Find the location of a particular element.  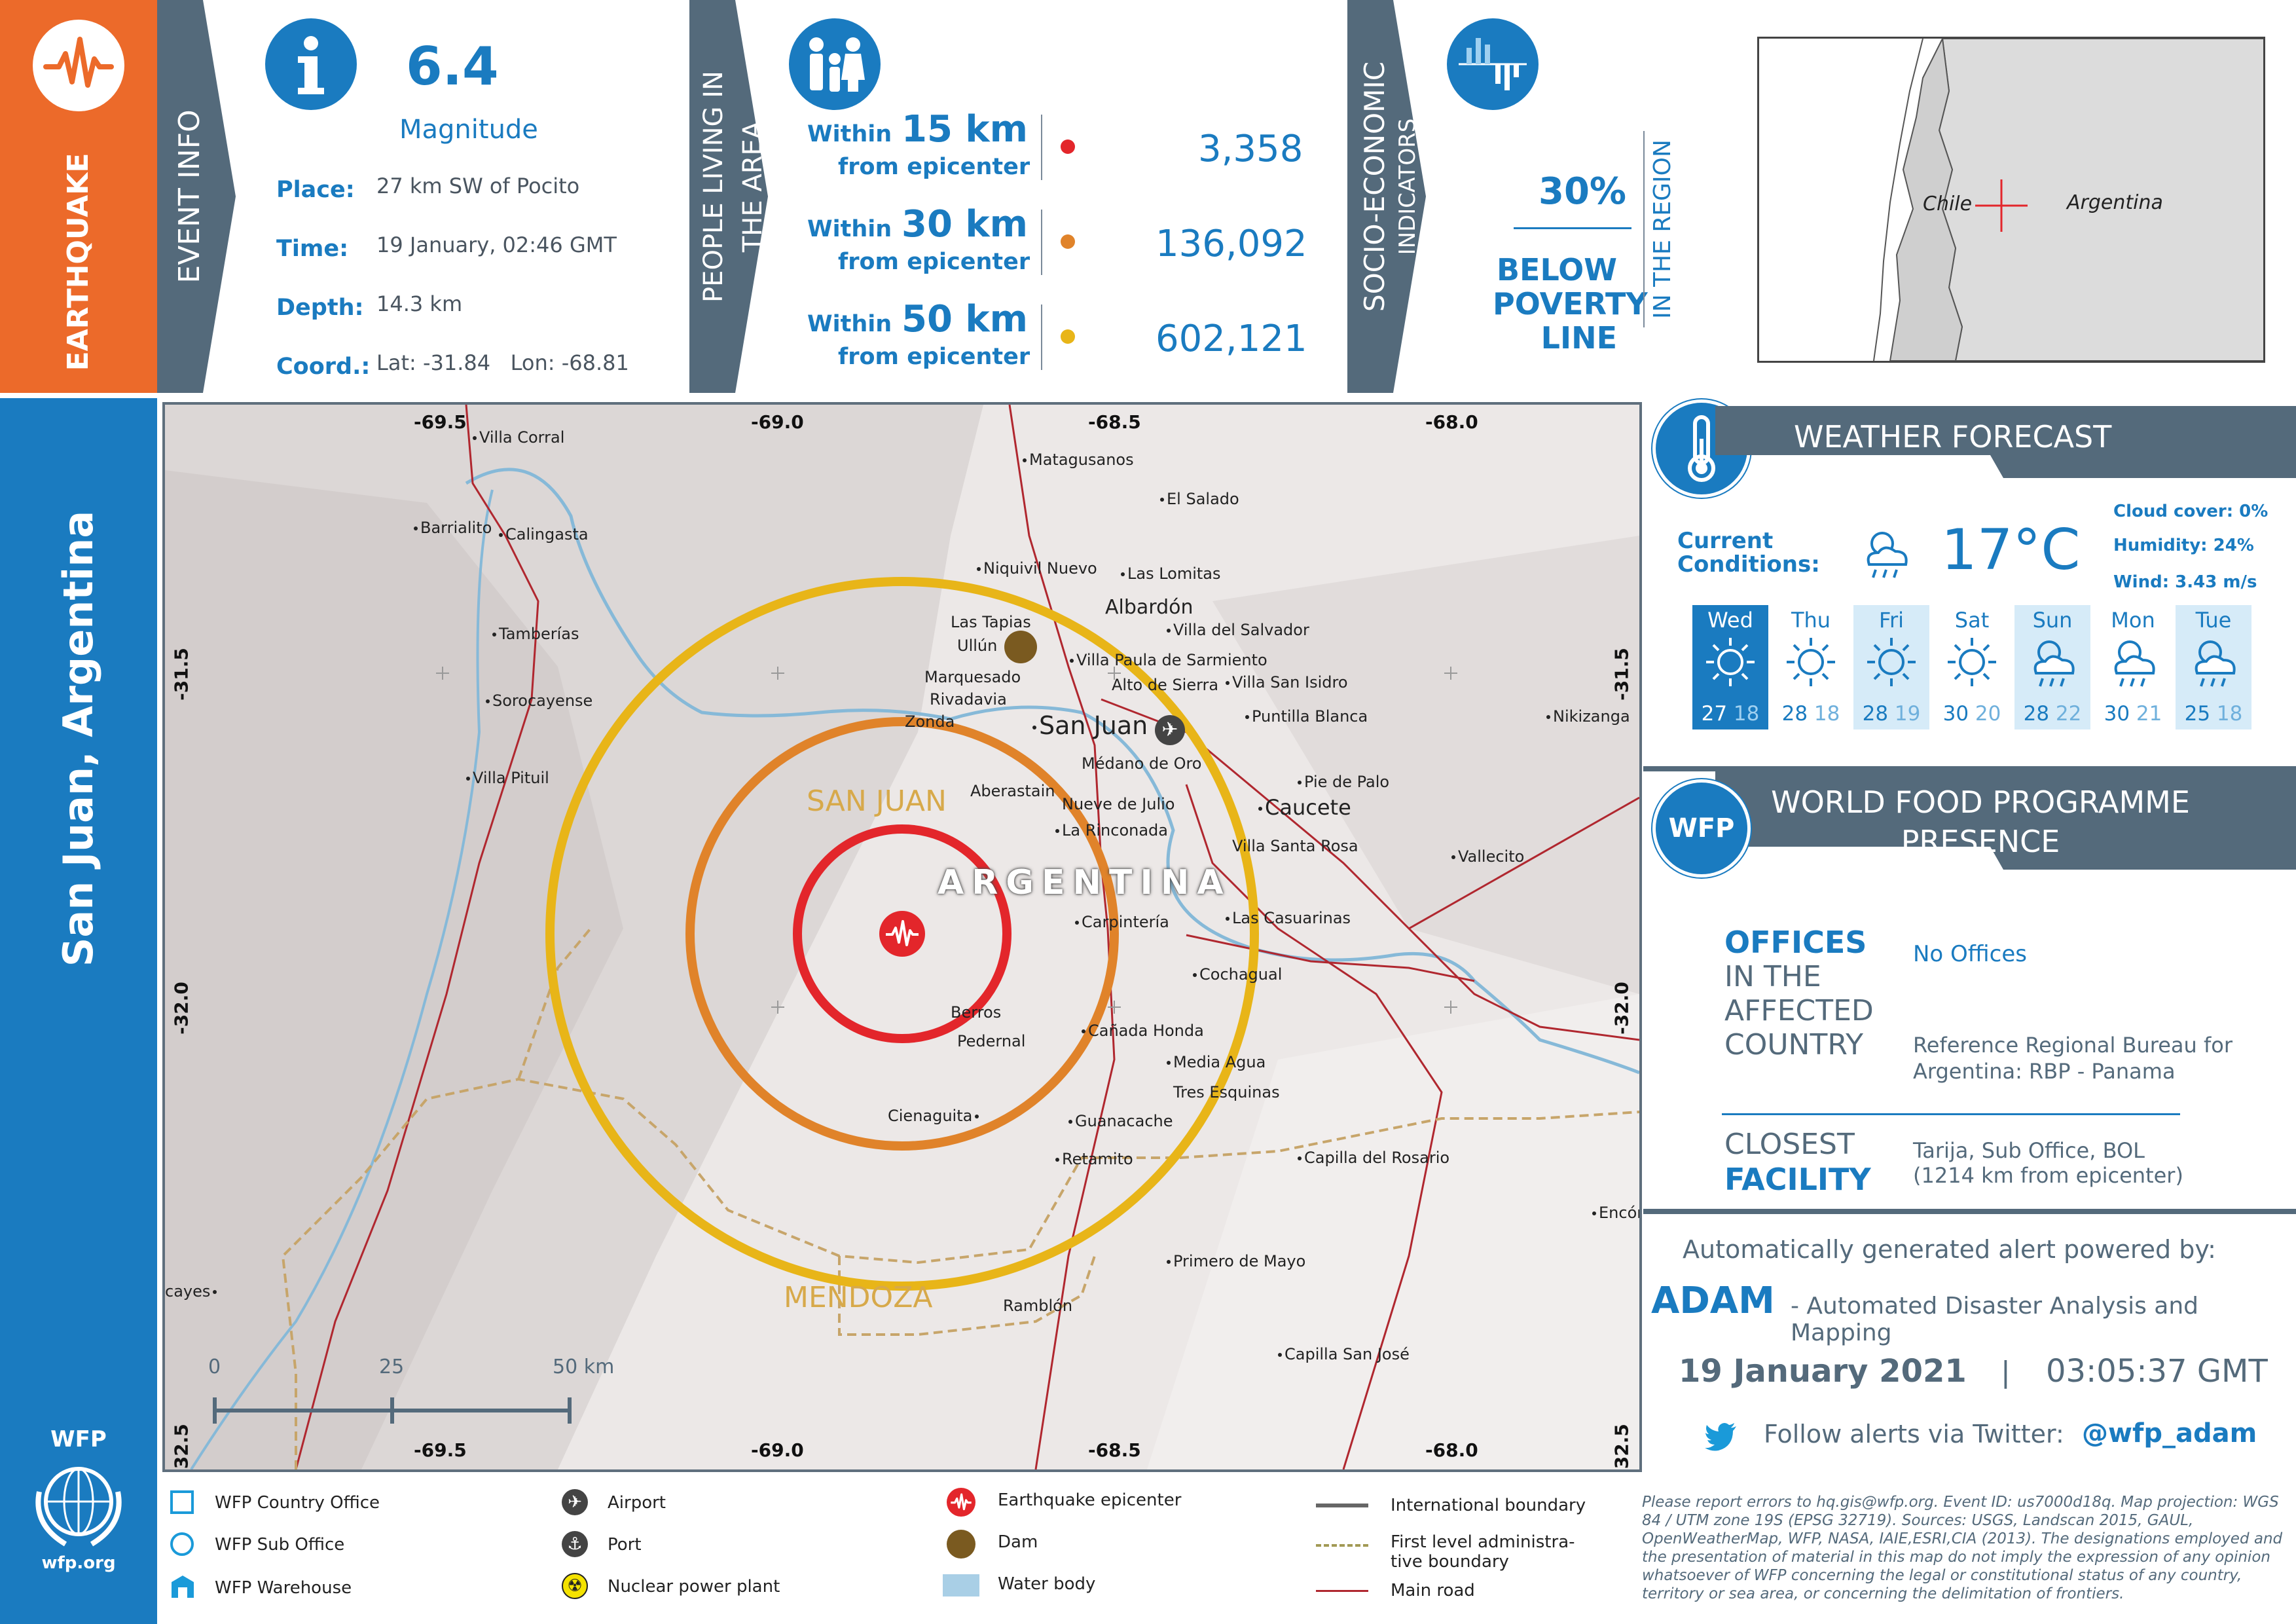

info-icon is located at coordinates (311, 64).